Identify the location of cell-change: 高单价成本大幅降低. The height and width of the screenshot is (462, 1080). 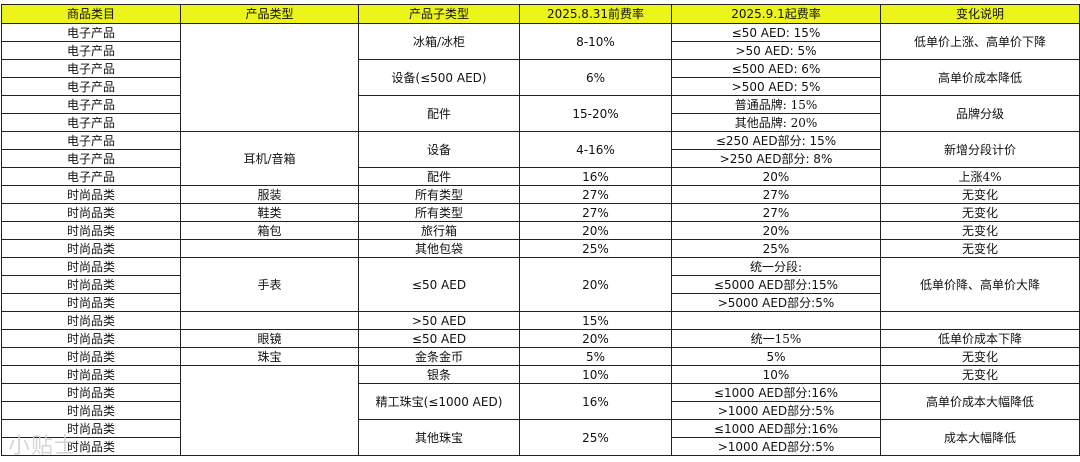
(980, 401).